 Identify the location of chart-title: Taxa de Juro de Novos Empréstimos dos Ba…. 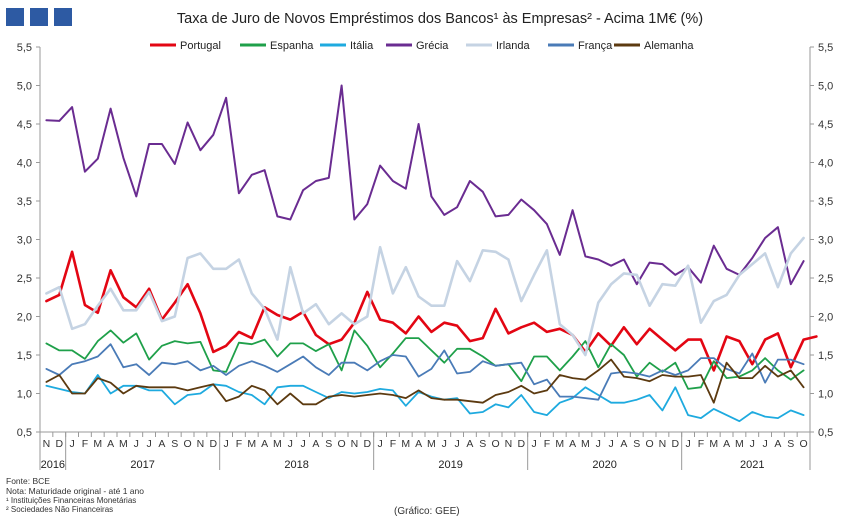
(440, 19).